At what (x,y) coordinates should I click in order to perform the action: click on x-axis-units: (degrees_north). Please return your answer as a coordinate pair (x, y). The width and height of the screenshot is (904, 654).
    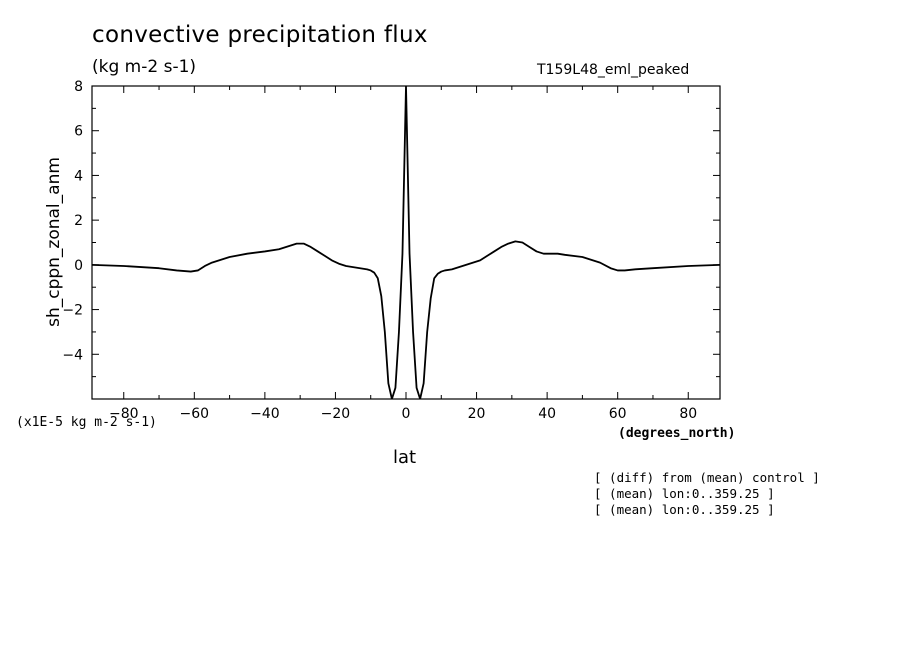
    Looking at the image, I should click on (677, 433).